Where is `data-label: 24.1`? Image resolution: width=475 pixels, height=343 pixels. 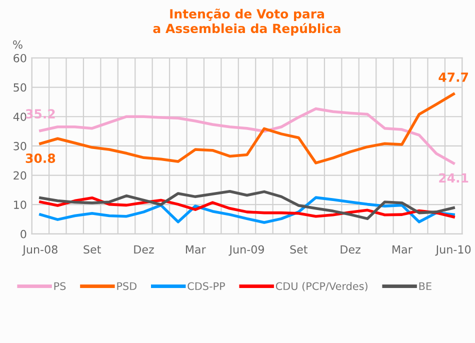 data-label: 24.1 is located at coordinates (453, 177).